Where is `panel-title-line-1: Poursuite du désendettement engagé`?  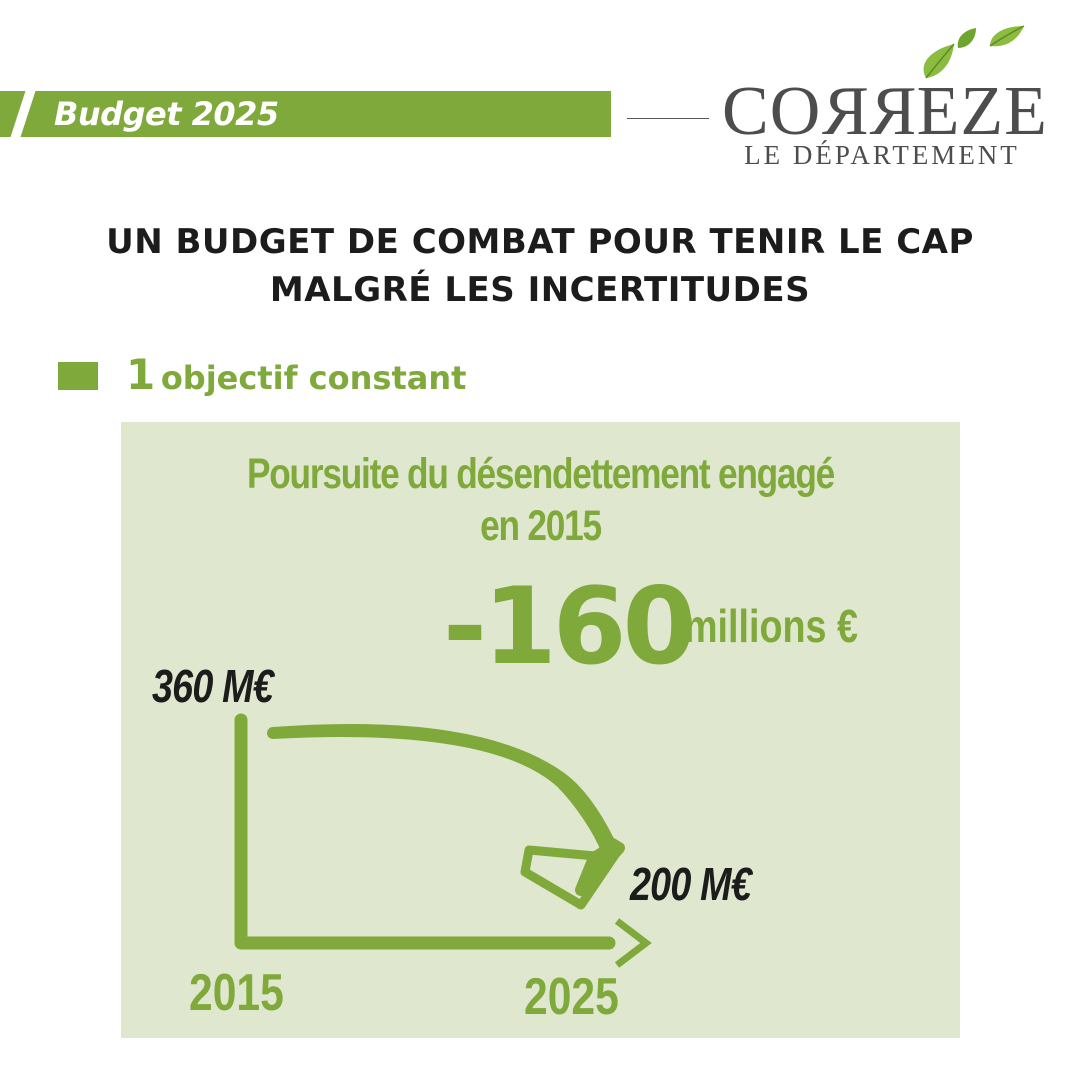 panel-title-line-1: Poursuite du désendettement engagé is located at coordinates (540, 474).